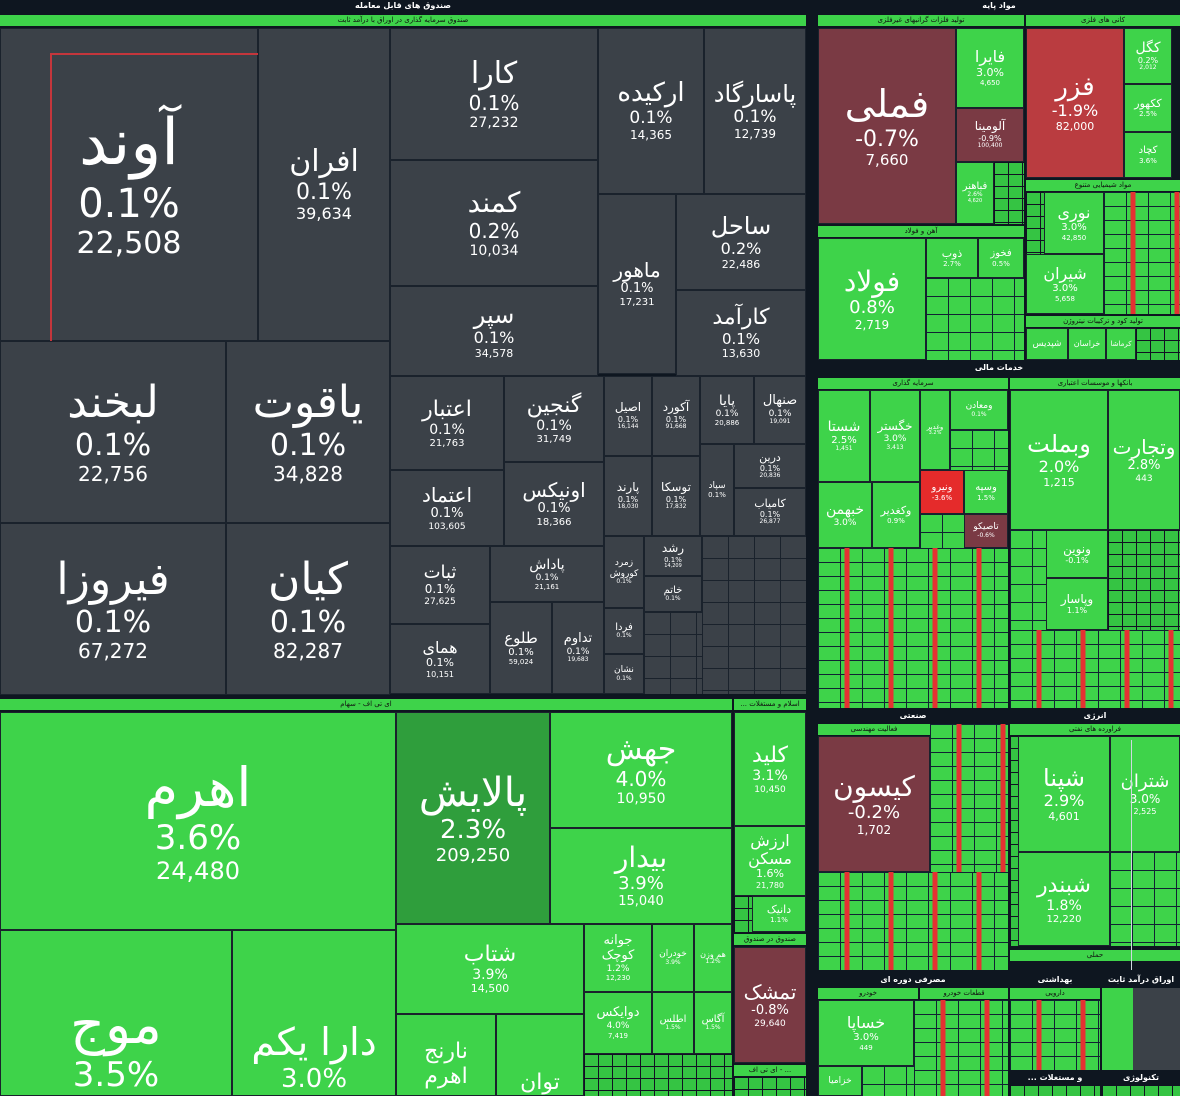 The image size is (1180, 1096). Describe the element at coordinates (755, 111) in the screenshot. I see `tile-pasargad: پاسارگاد 0.1% 12,739` at that location.